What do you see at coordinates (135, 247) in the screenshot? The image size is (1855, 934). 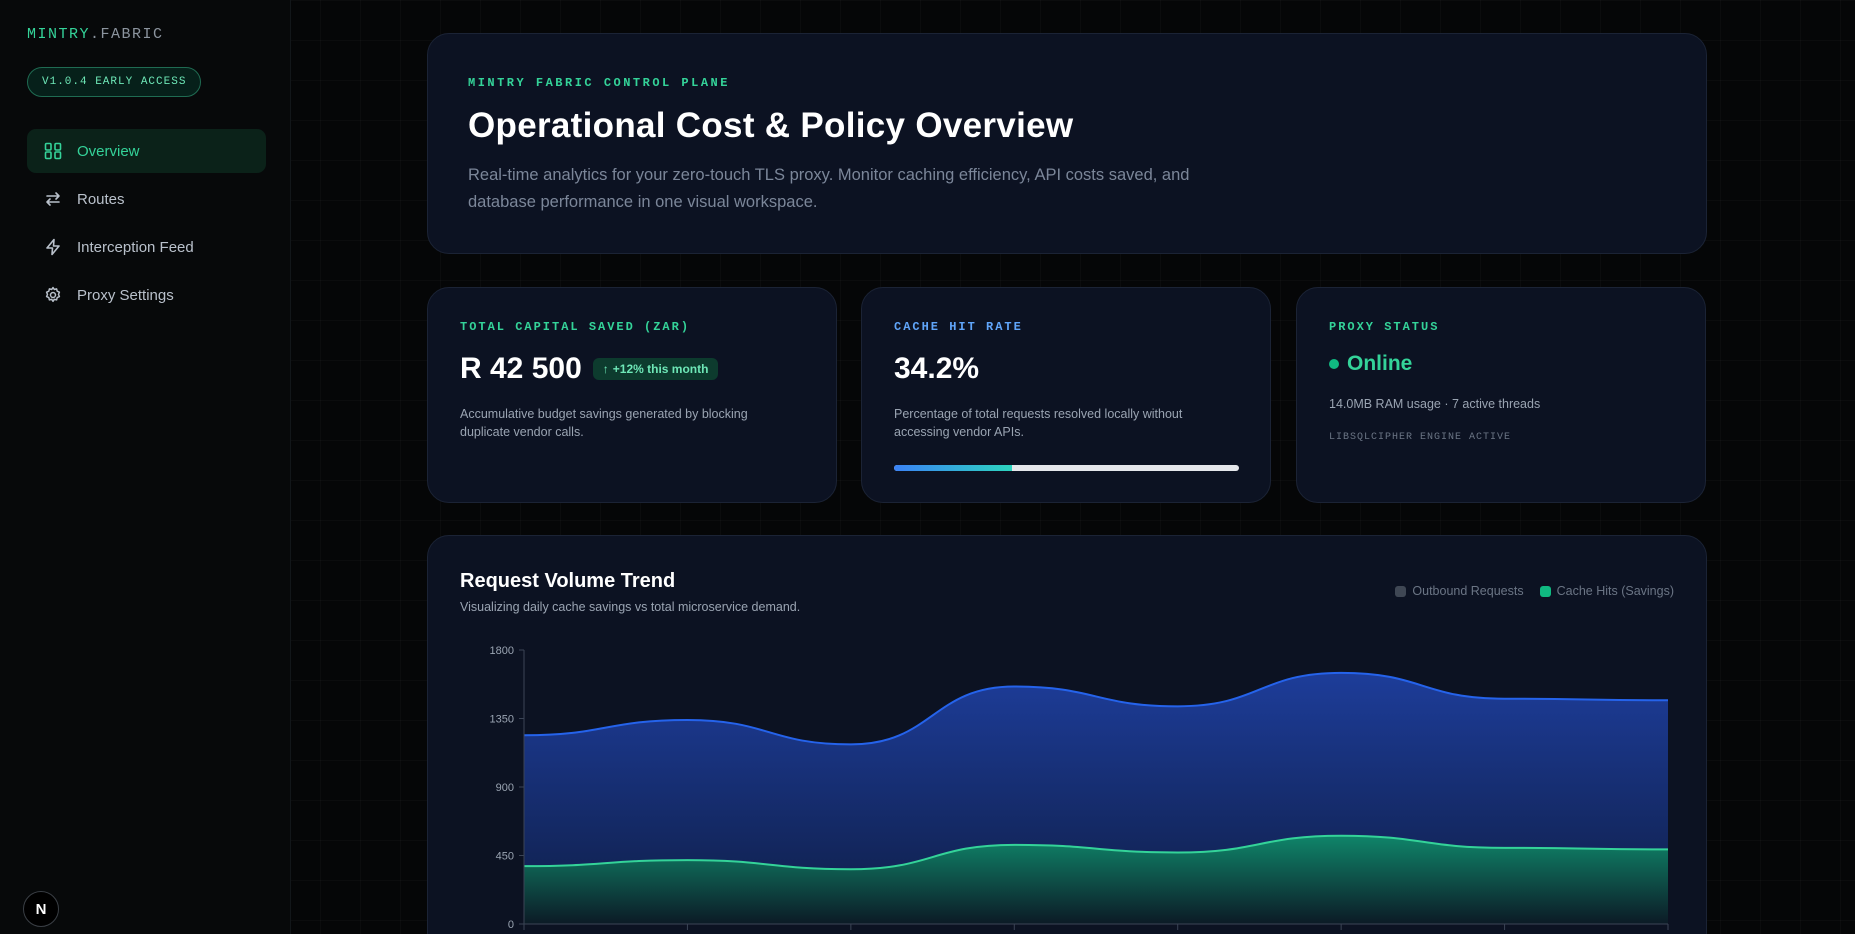 I see `sidebar-item-label: Interception Feed` at bounding box center [135, 247].